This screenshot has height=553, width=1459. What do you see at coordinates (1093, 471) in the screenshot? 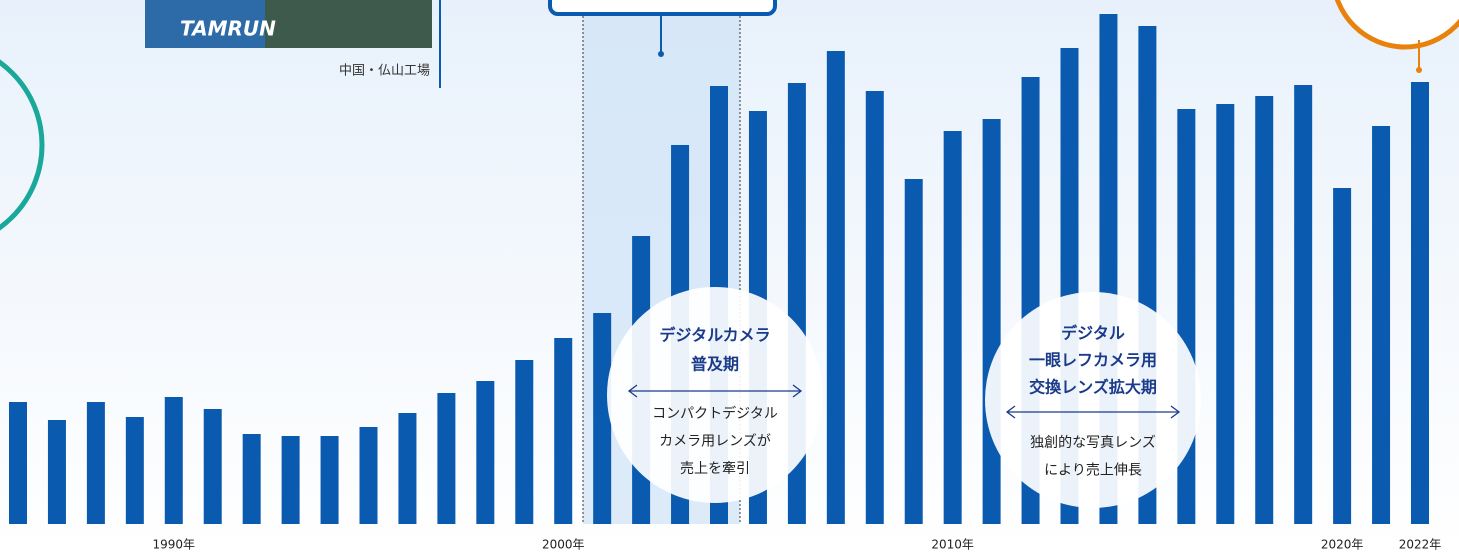
I see `annotation-description: により売上伸長` at bounding box center [1093, 471].